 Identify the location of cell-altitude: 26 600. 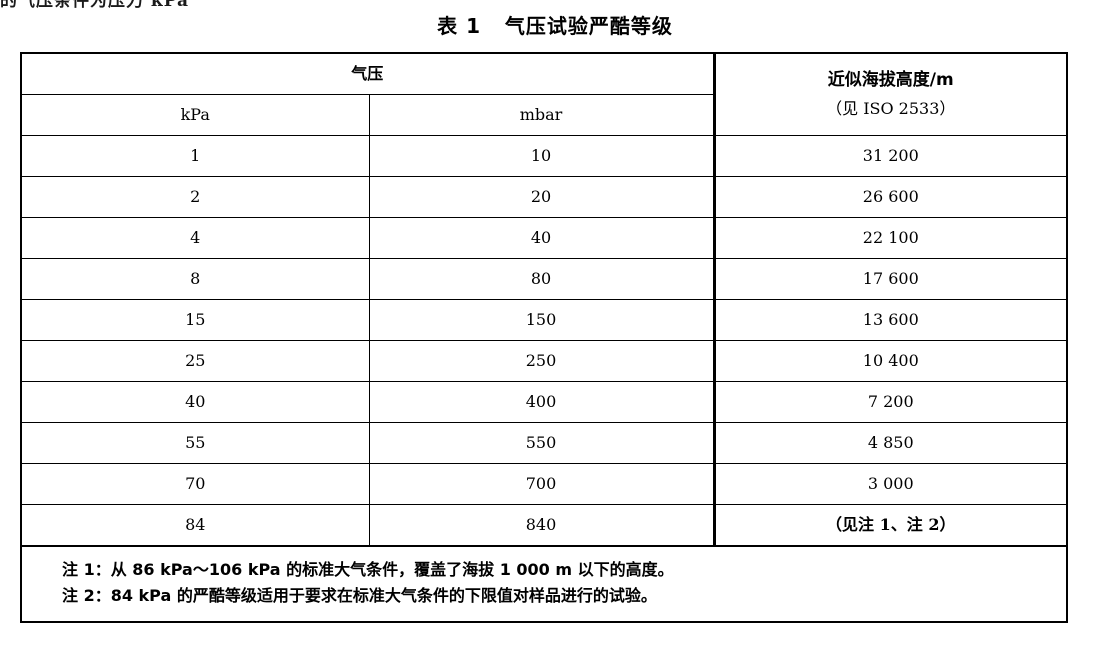
(890, 197).